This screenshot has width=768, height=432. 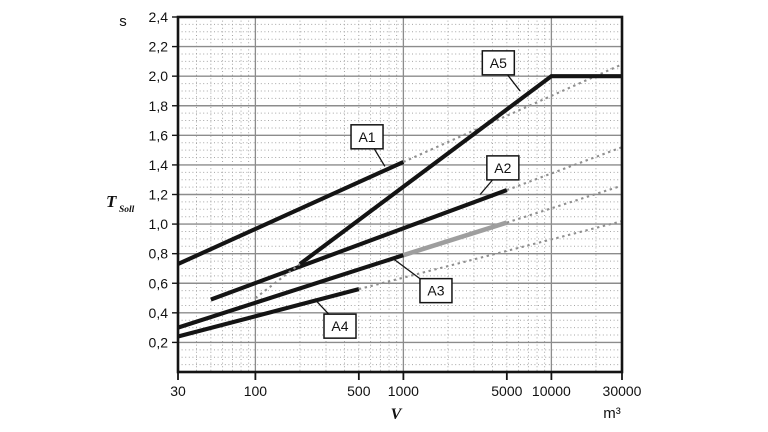 What do you see at coordinates (622, 391) in the screenshot?
I see `x-tick-label: 30000` at bounding box center [622, 391].